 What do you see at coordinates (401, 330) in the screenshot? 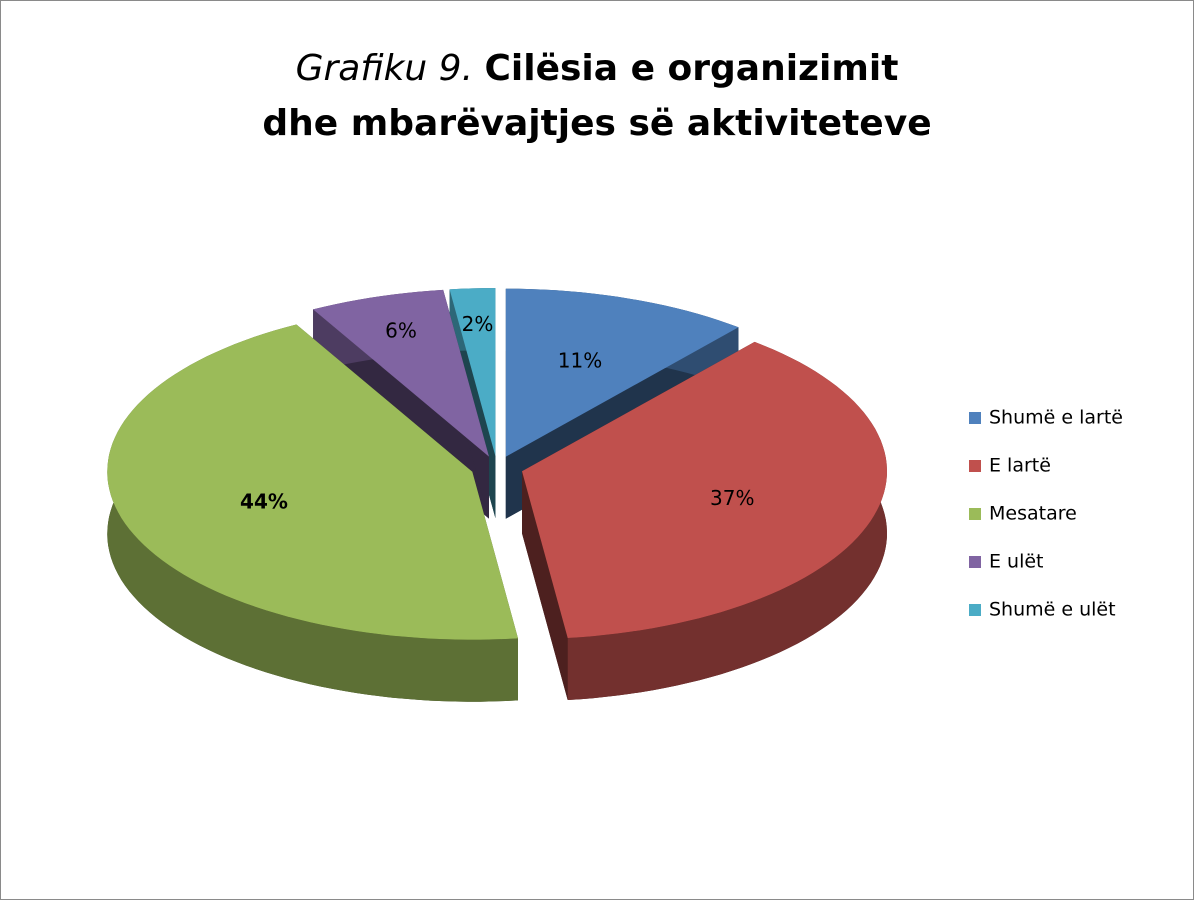
I see `data-label: 6%` at bounding box center [401, 330].